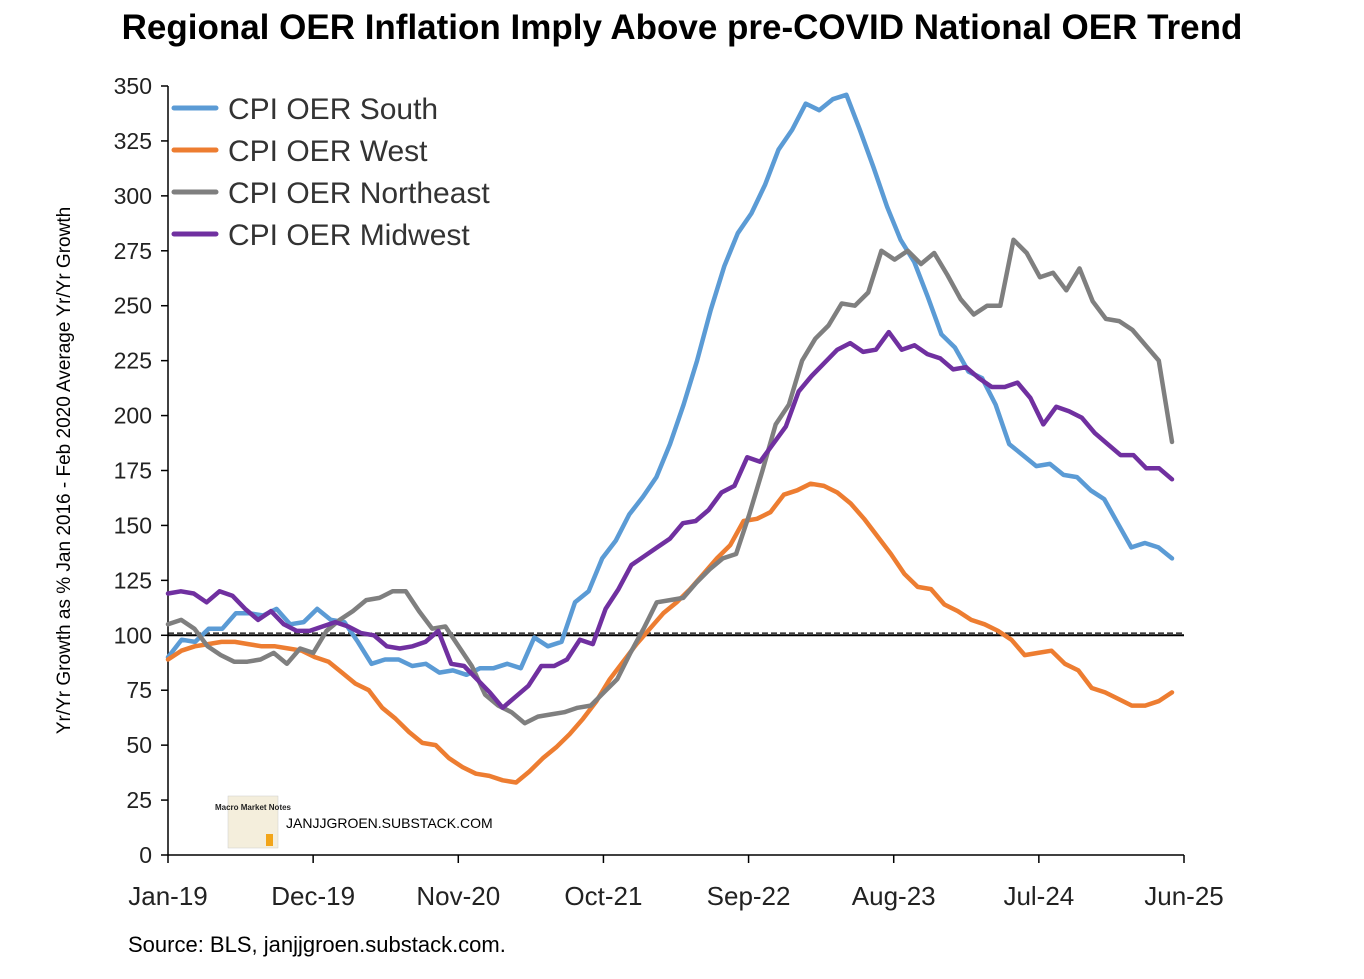  What do you see at coordinates (133, 251) in the screenshot?
I see `y-tick-label: 275` at bounding box center [133, 251].